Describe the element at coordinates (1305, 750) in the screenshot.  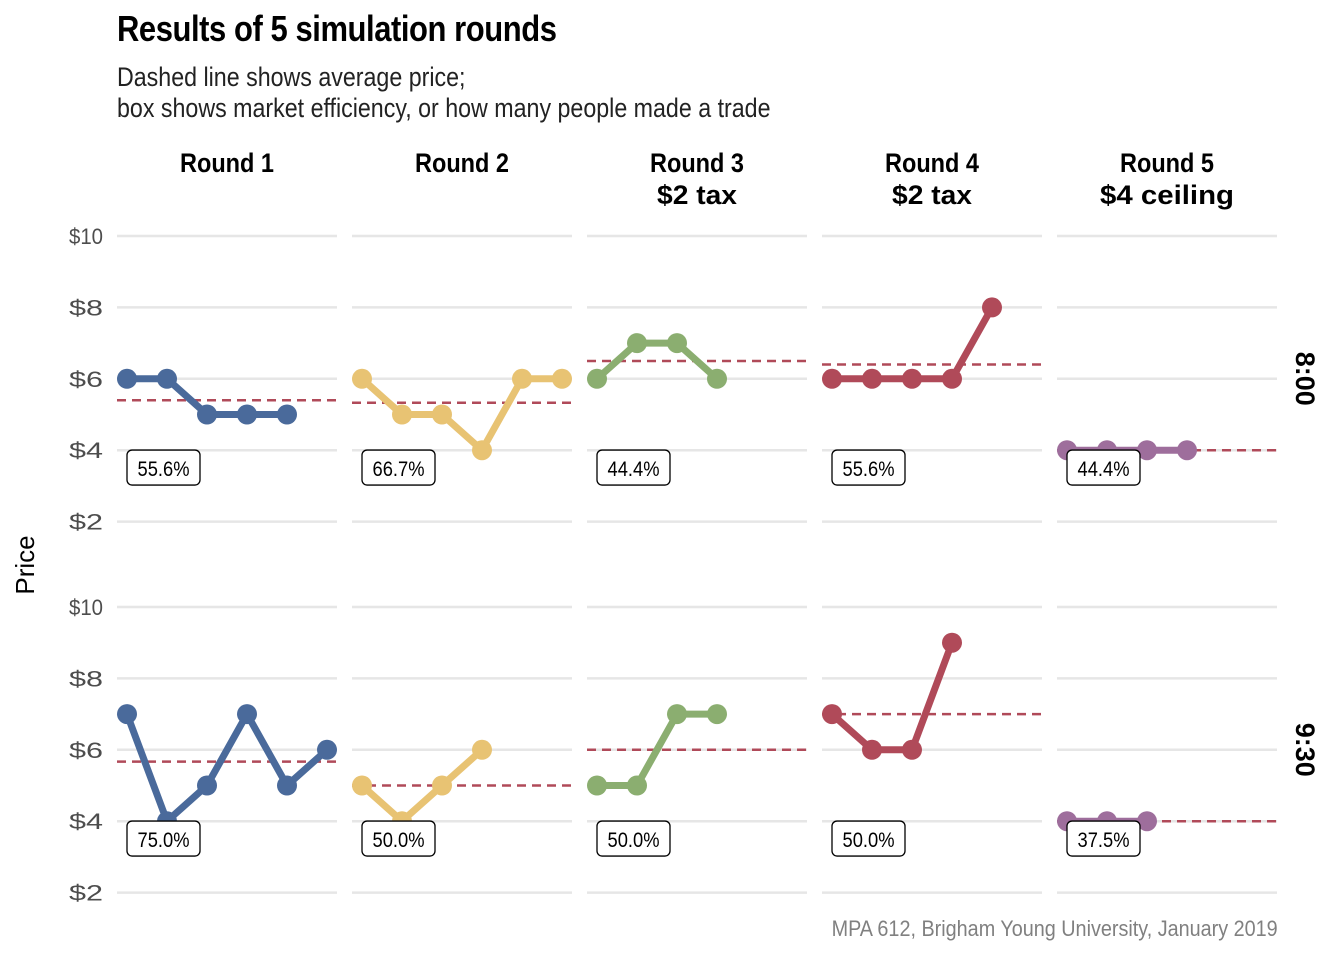
I see `row-label: 9:30` at that location.